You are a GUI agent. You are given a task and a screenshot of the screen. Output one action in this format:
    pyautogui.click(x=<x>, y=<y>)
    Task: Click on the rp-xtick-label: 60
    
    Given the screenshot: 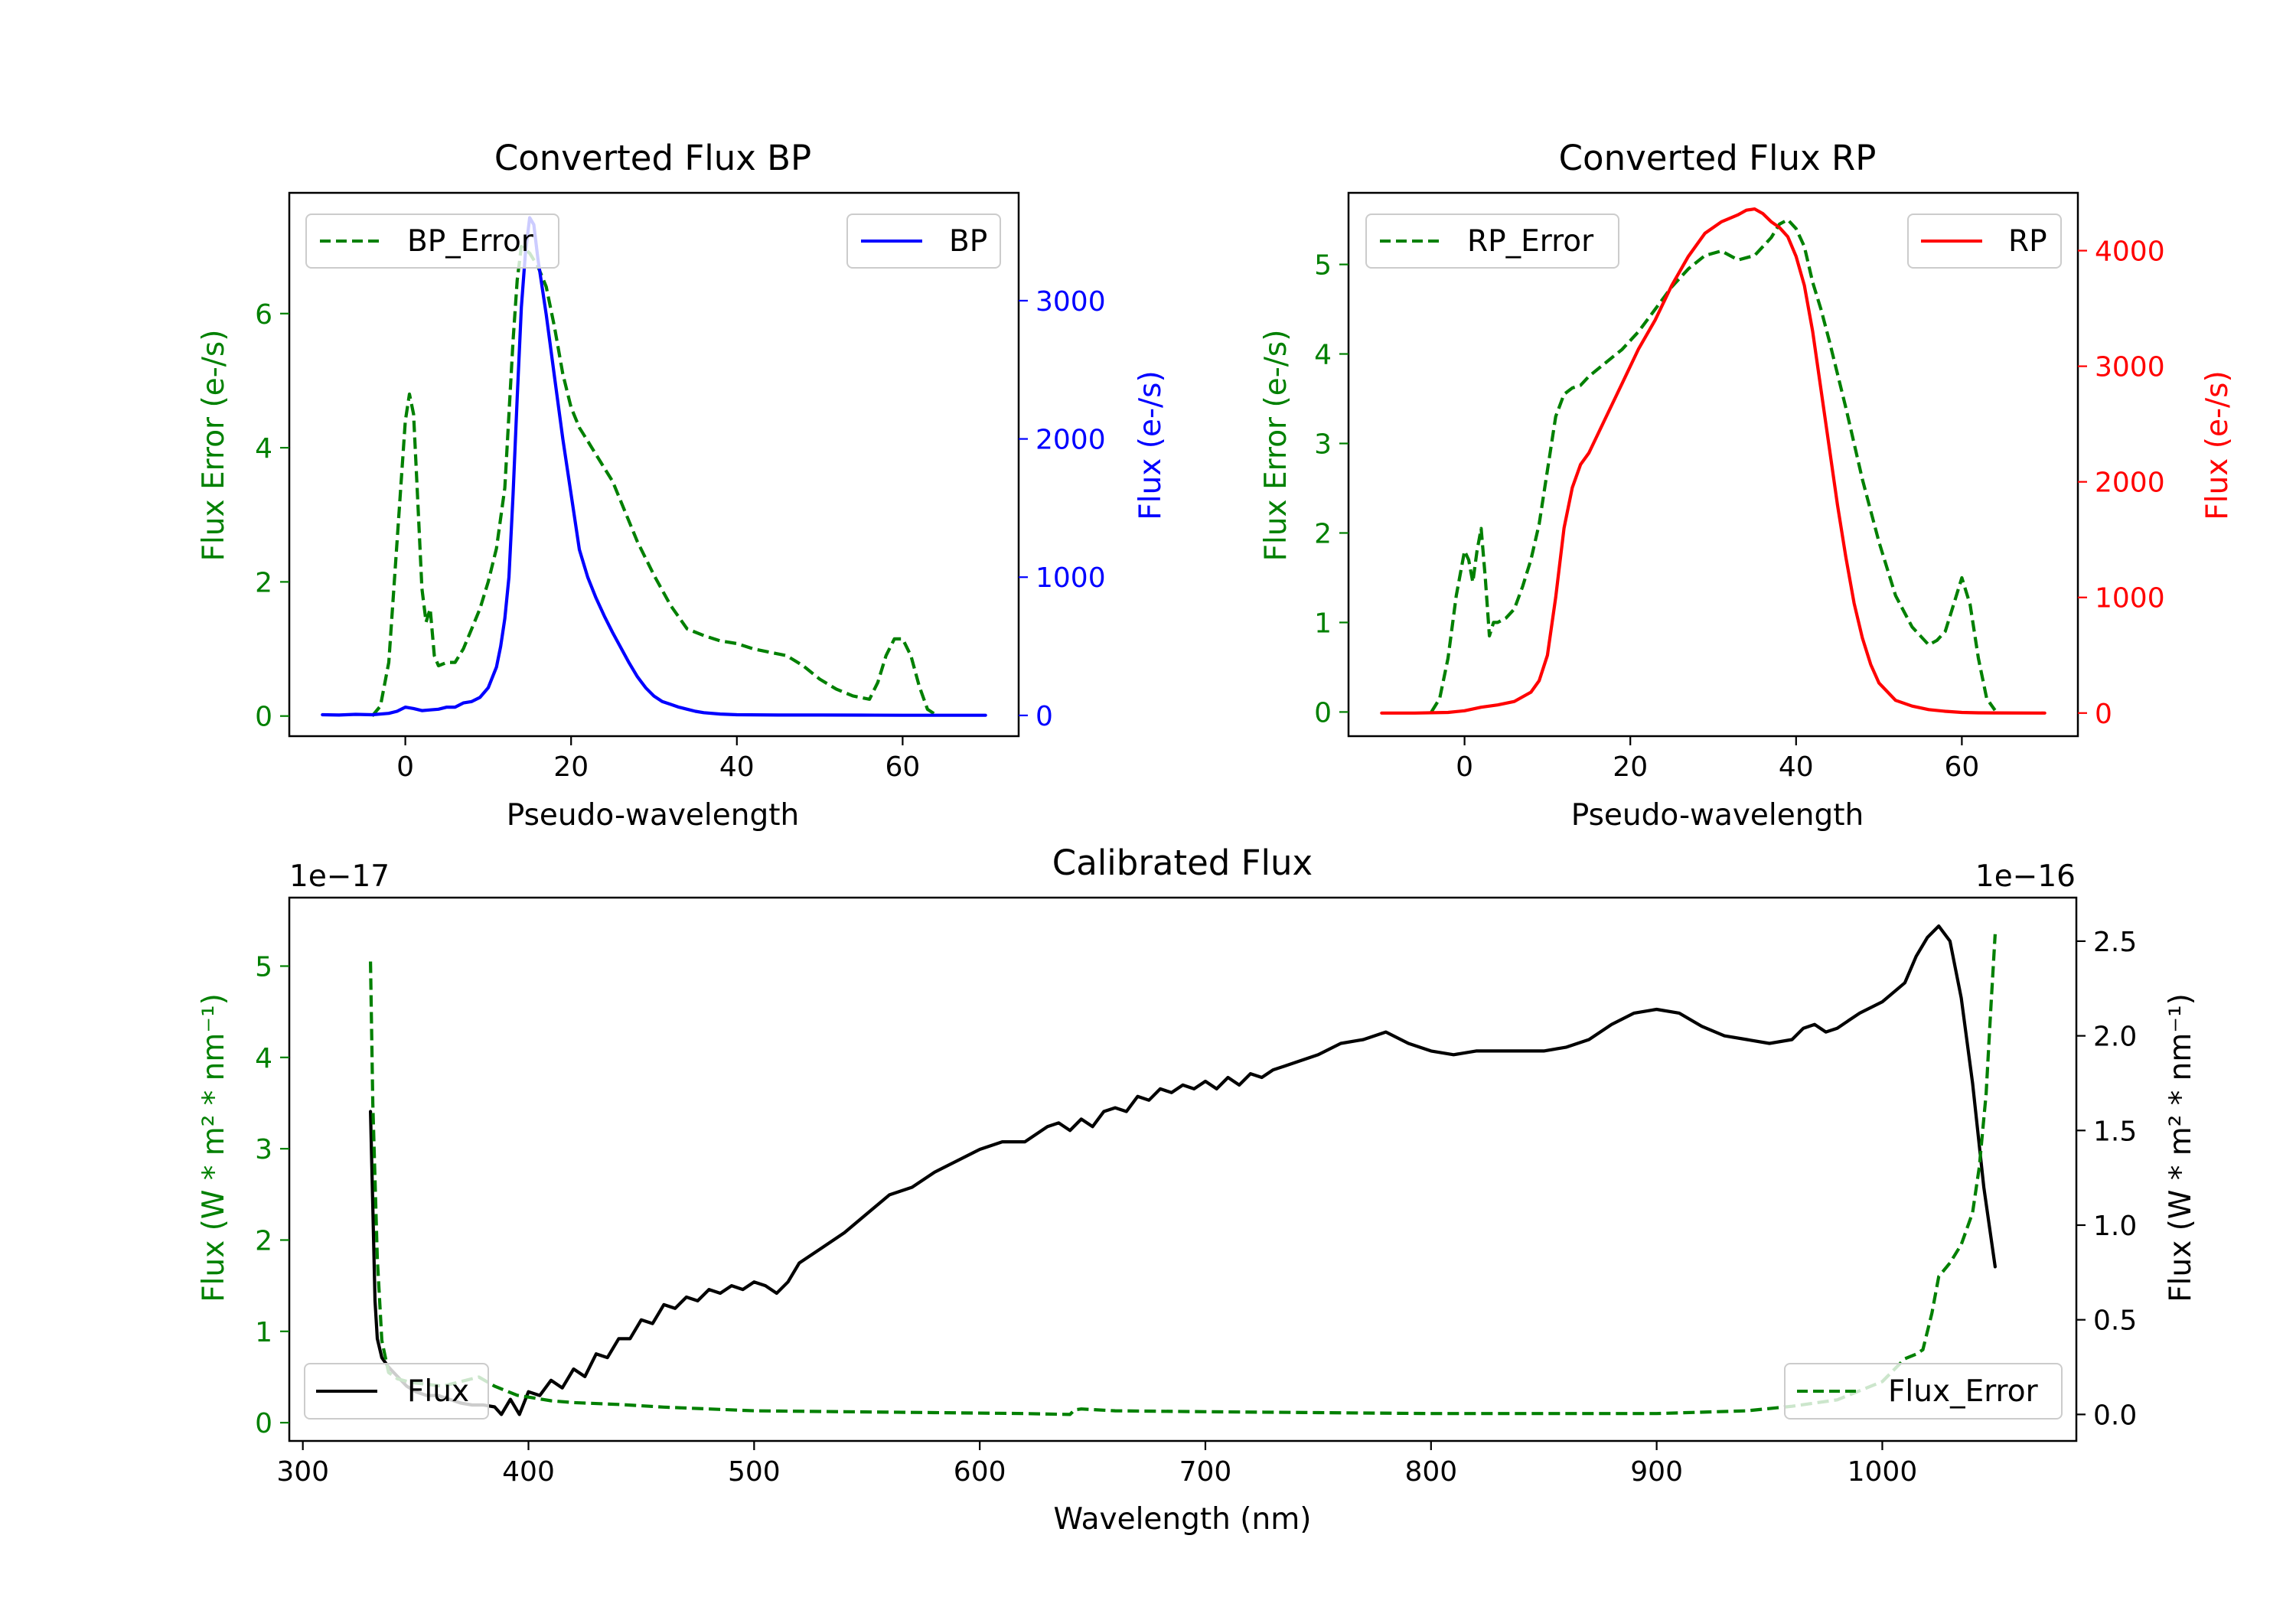 What is the action you would take?
    pyautogui.click(x=1961, y=767)
    